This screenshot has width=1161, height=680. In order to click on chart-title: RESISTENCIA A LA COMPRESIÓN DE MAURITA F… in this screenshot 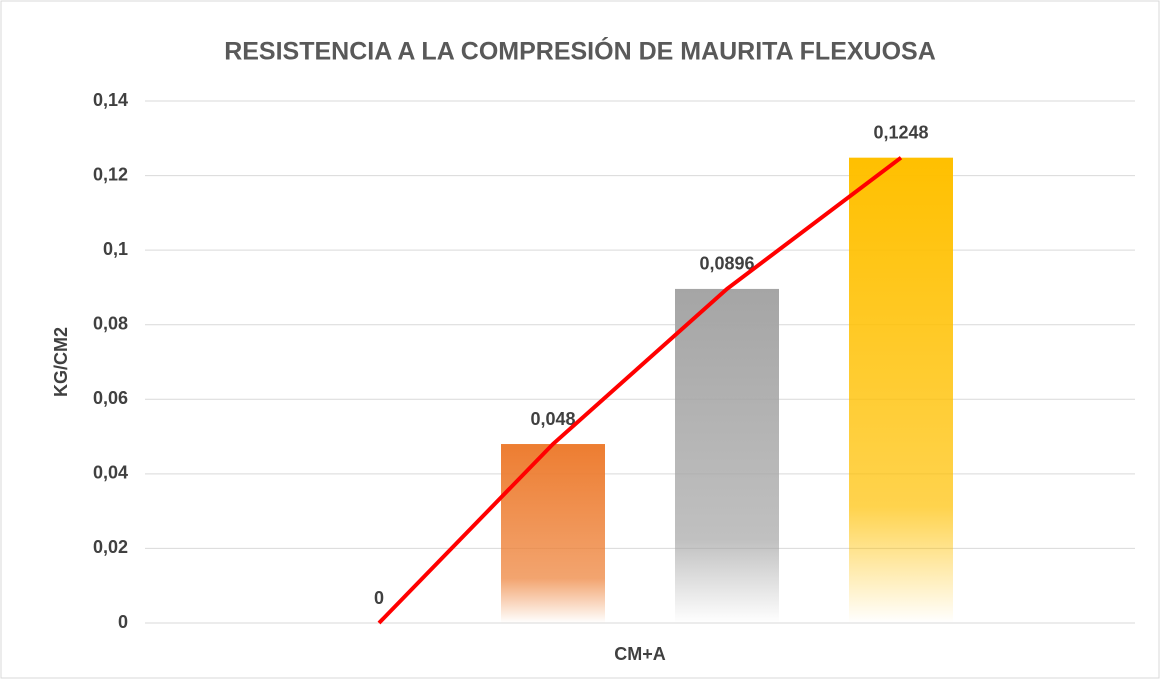, I will do `click(580, 51)`.